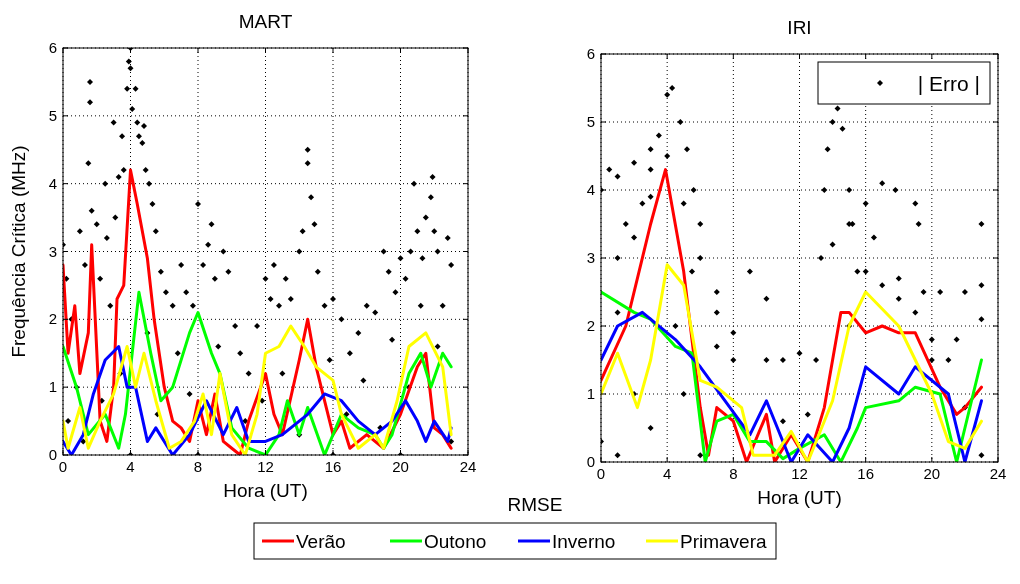  Describe the element at coordinates (52, 454) in the screenshot. I see `y-tick-label: 0` at that location.